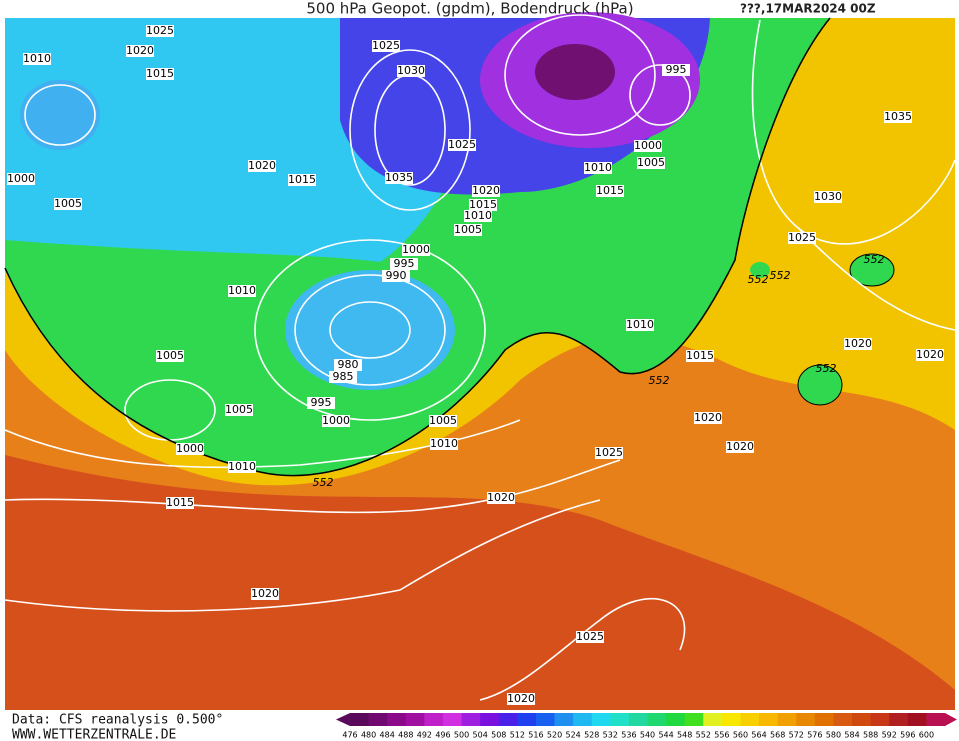 Image resolution: width=959 pixels, height=741 pixels. What do you see at coordinates (777, 735) in the screenshot?
I see `colorbar-label: 568` at bounding box center [777, 735].